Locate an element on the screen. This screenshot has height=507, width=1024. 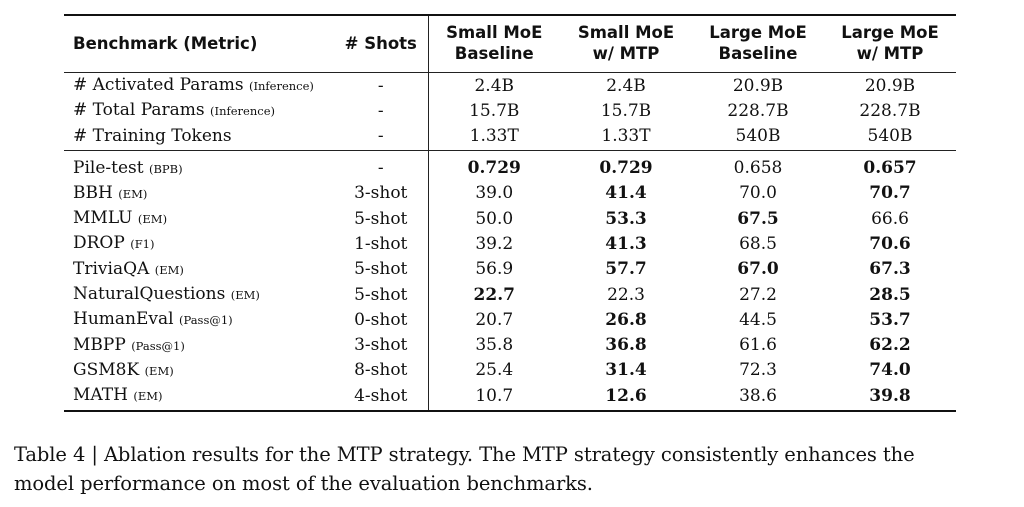
value-cell: 53.7 is located at coordinates (890, 319).